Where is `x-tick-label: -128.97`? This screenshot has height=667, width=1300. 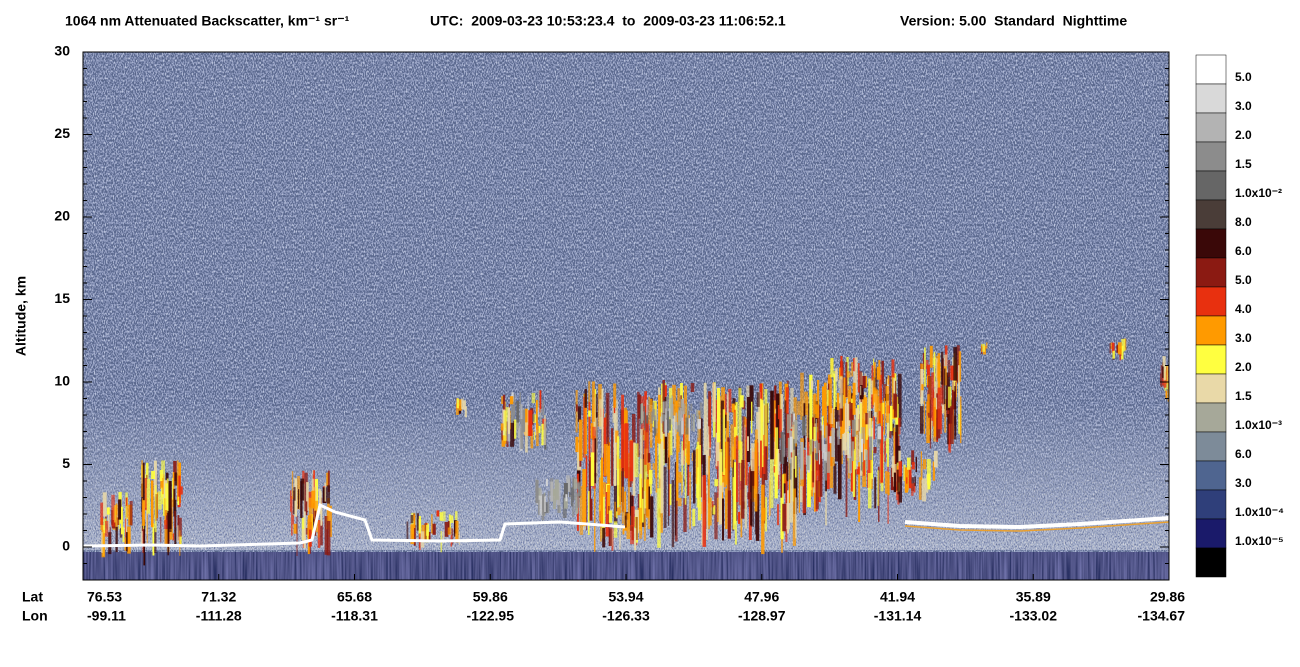
x-tick-label: -128.97 is located at coordinates (762, 616).